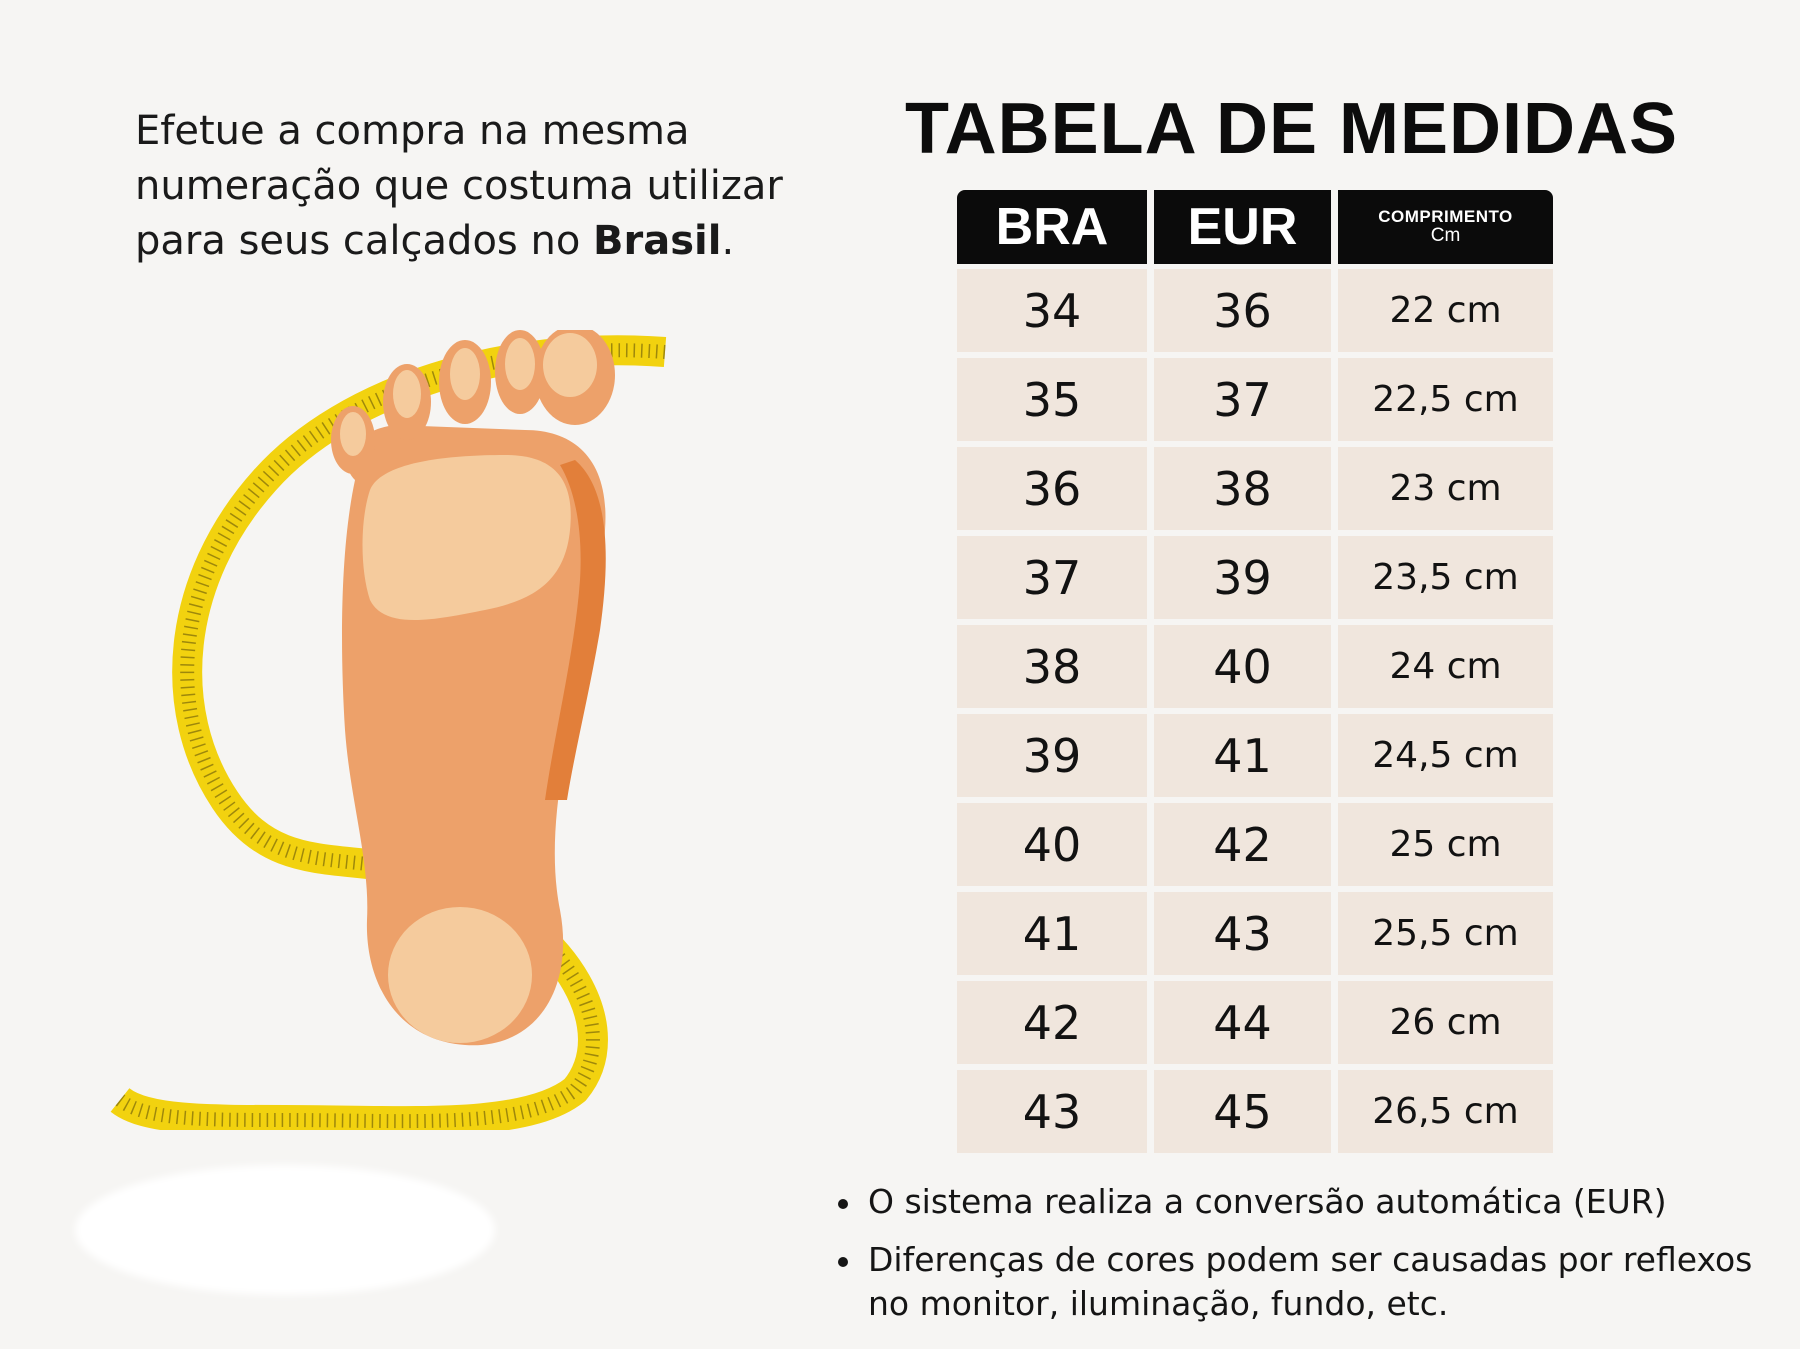 This screenshot has height=1349, width=1800. What do you see at coordinates (1052, 844) in the screenshot?
I see `table-cell-bra: 40` at bounding box center [1052, 844].